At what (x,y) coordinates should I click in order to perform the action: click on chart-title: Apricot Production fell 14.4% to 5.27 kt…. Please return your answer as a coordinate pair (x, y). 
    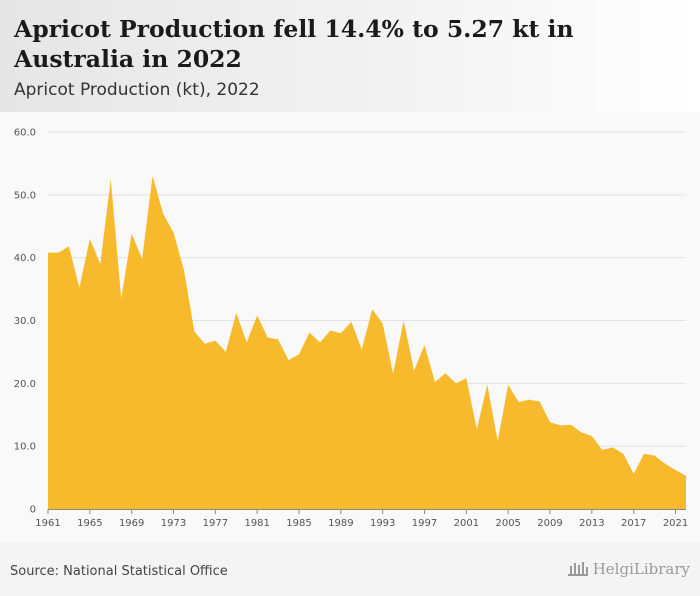
    Looking at the image, I should click on (294, 44).